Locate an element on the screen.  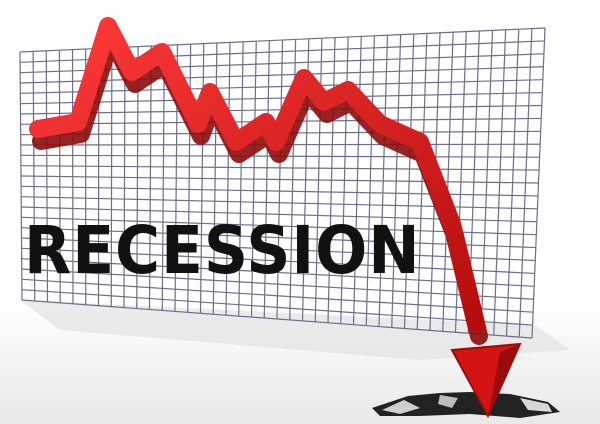
arrow-head-shade is located at coordinates (504, 380).